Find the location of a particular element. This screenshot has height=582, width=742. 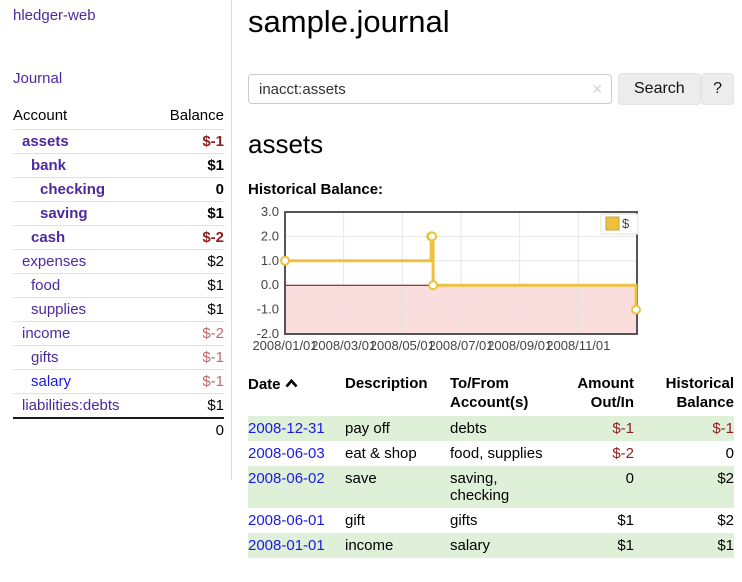

y-axis-tick-label: -1.0 is located at coordinates (268, 309).